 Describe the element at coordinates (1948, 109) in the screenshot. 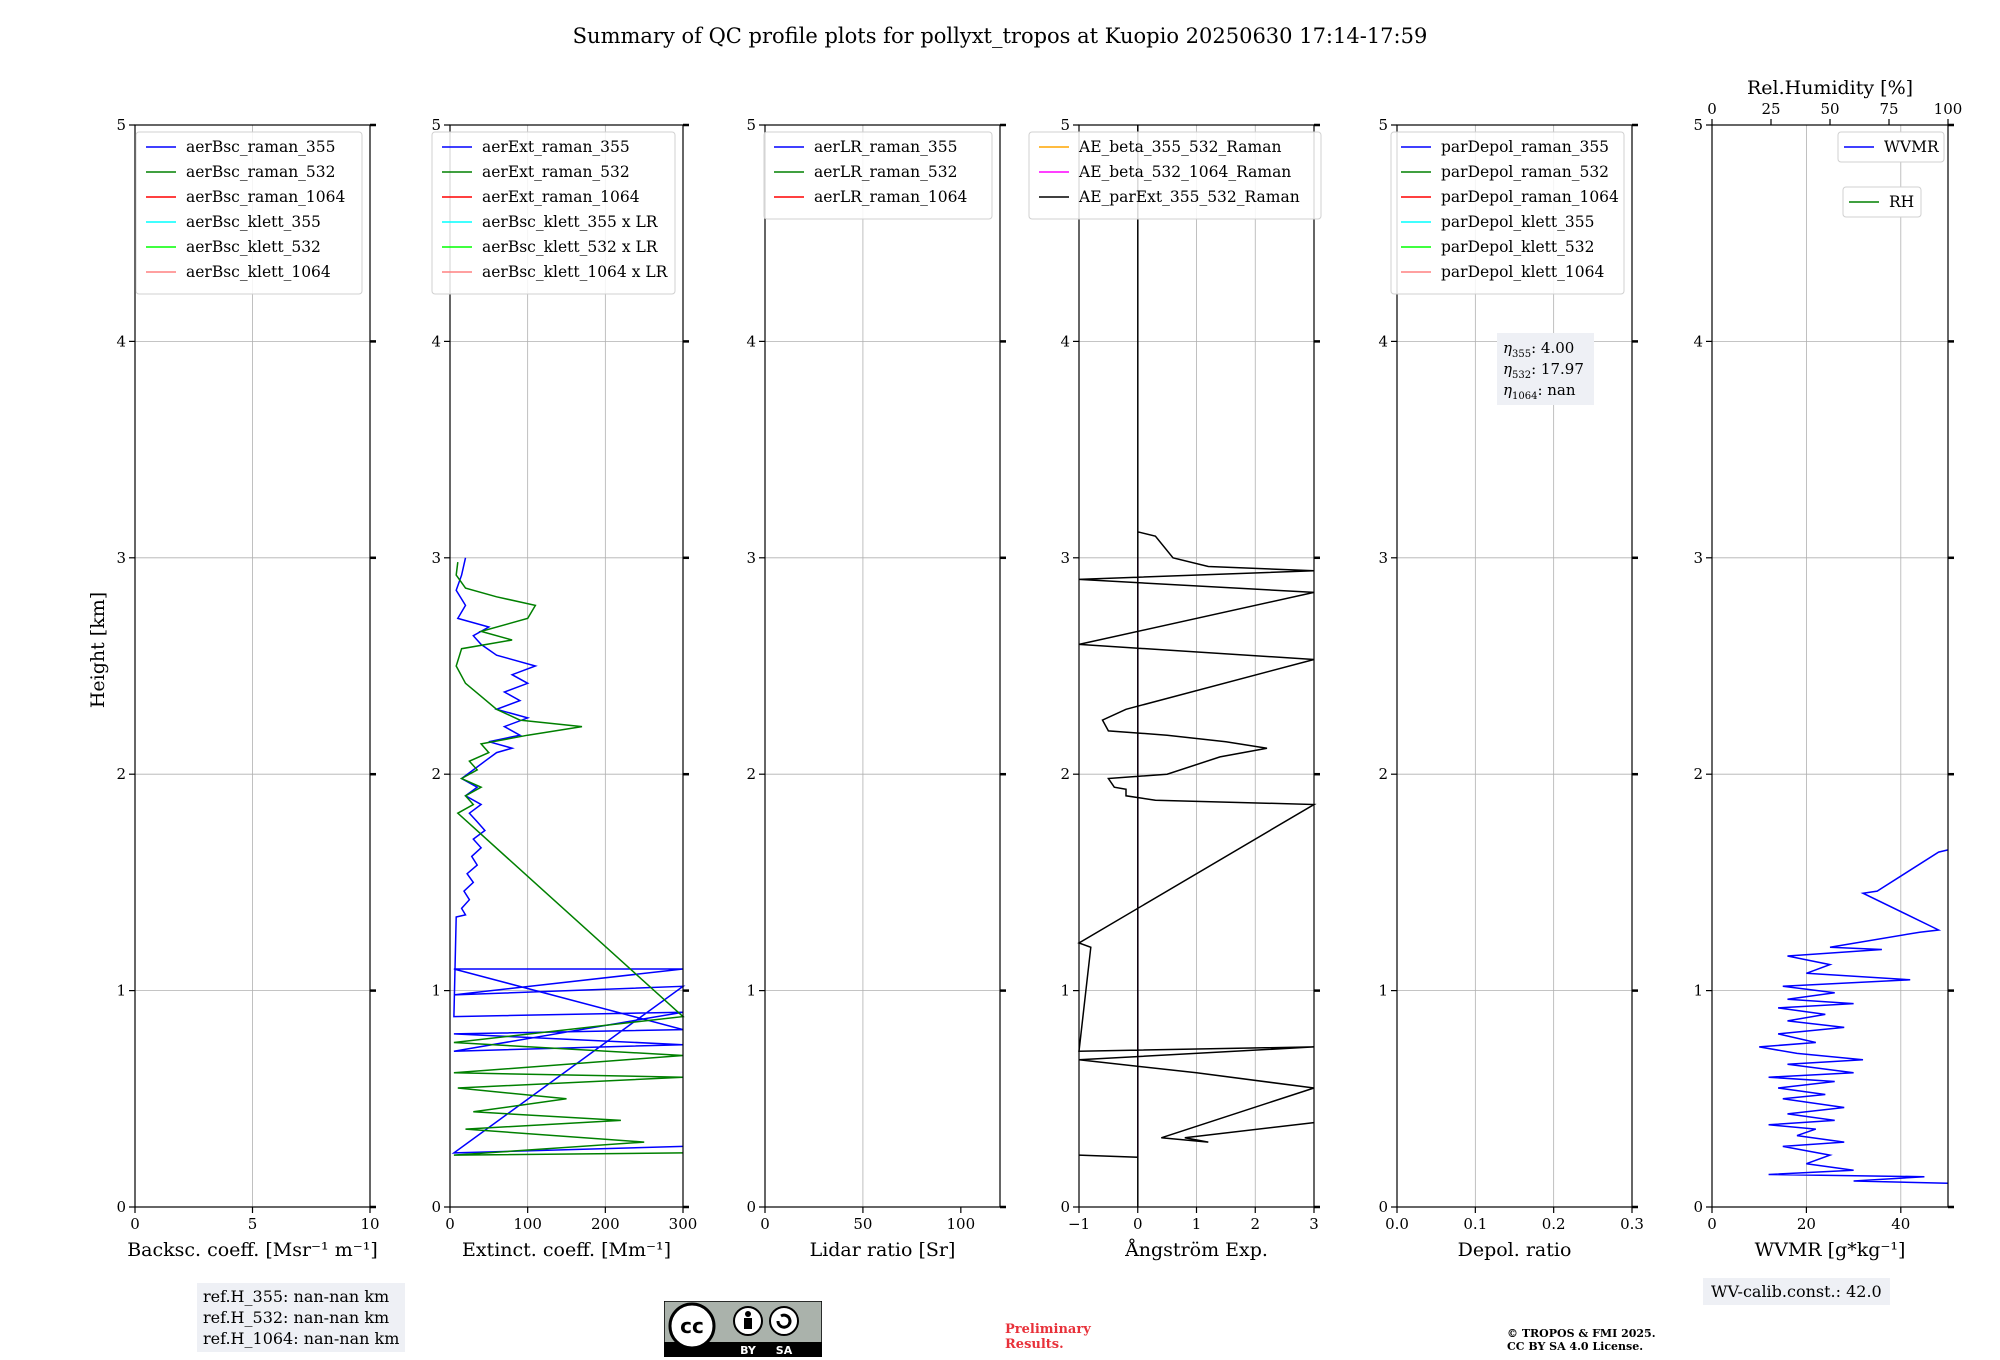

I see `top-x-tick-label: 100` at that location.